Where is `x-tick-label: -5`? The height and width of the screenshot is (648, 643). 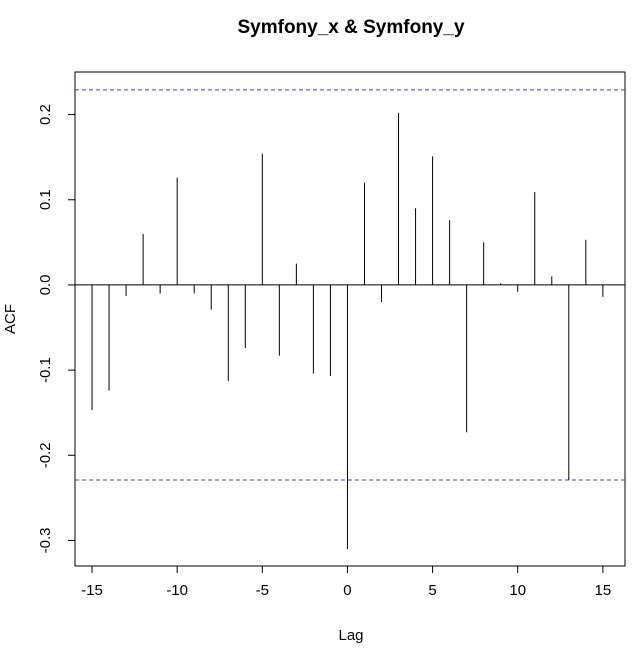 x-tick-label: -5 is located at coordinates (262, 590).